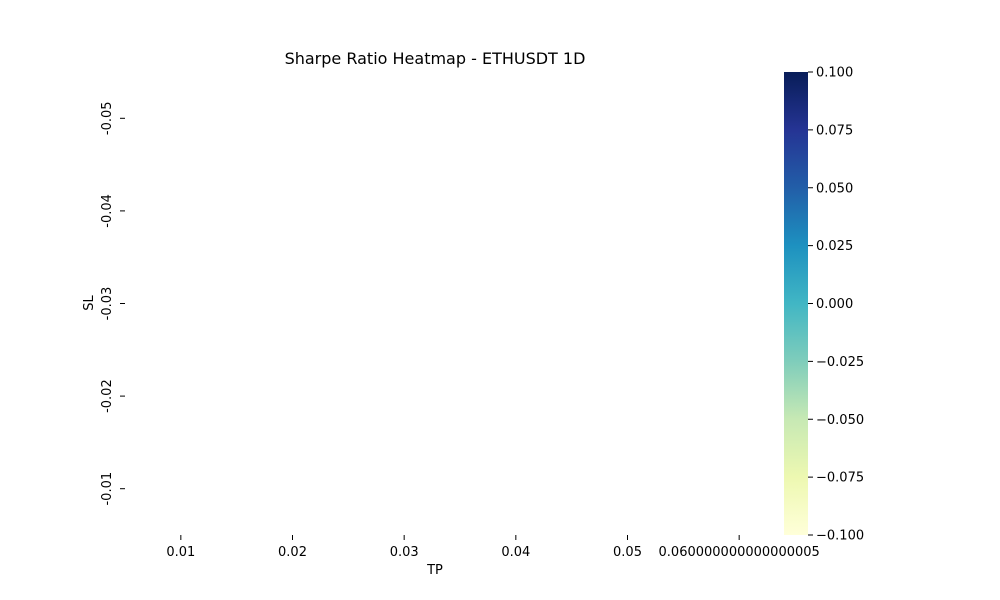 Image resolution: width=1000 pixels, height=600 pixels. I want to click on x-tick-label: 0.01, so click(180, 552).